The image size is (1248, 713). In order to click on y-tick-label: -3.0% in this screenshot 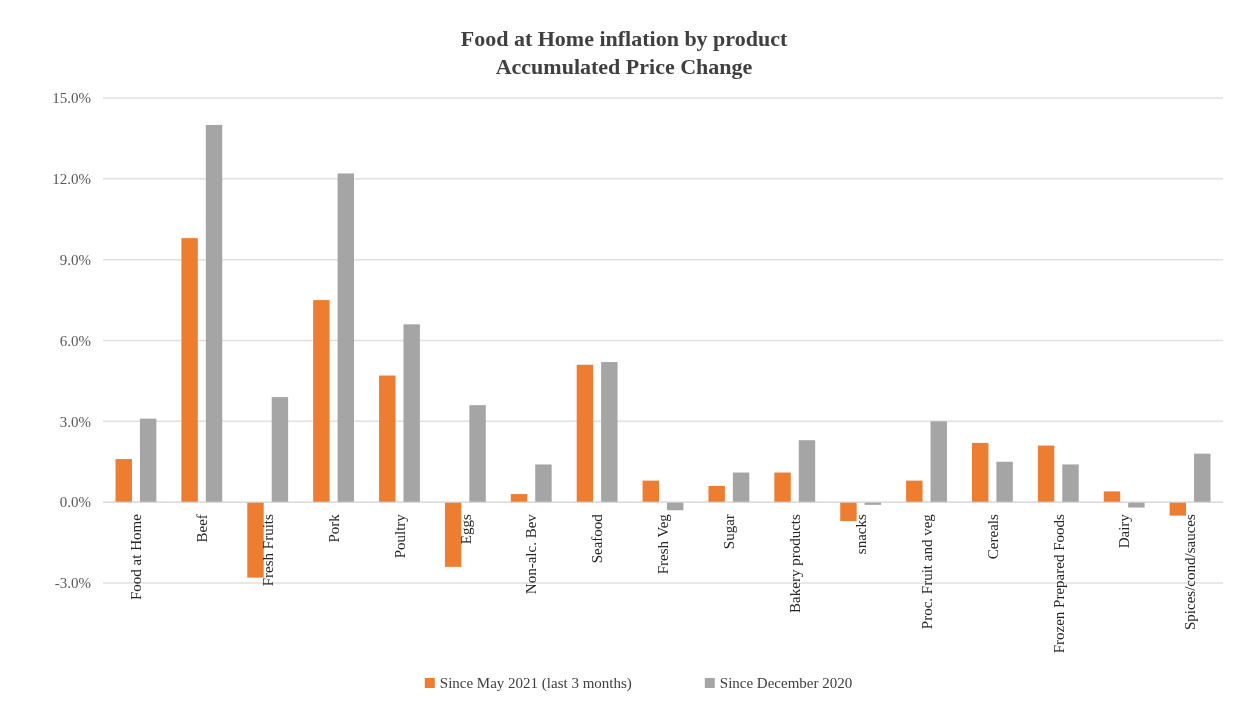, I will do `click(72, 583)`.